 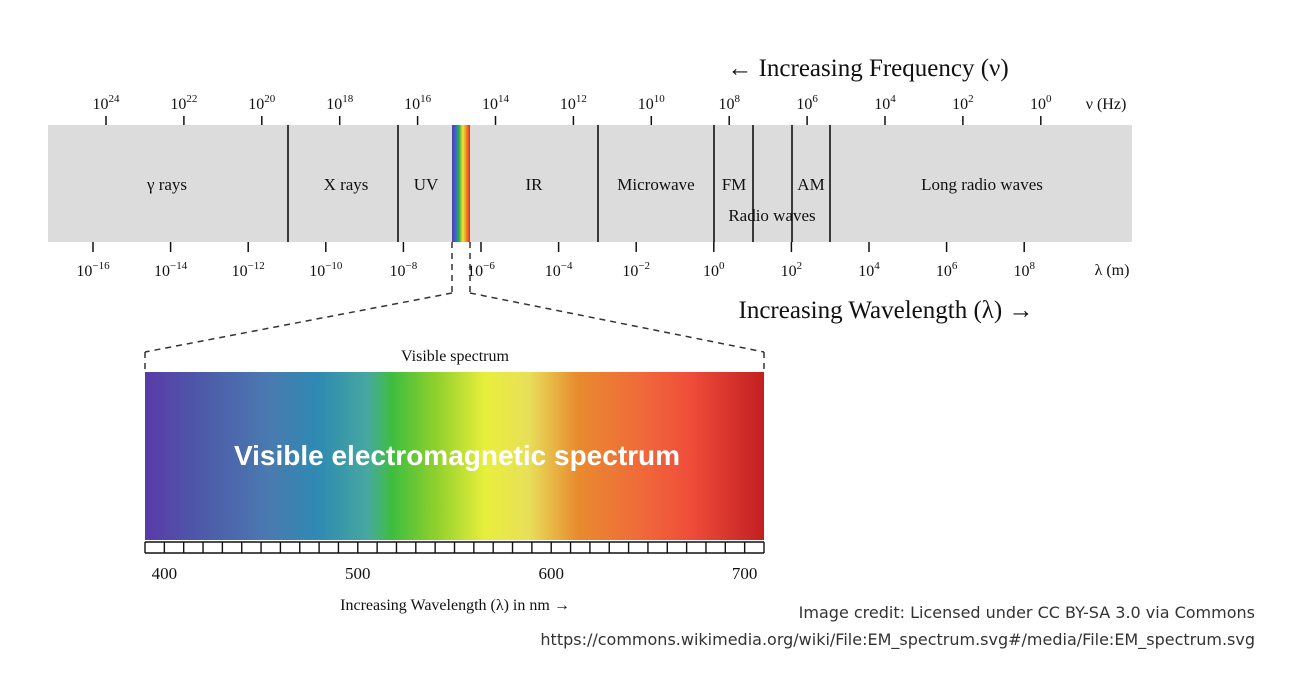 I want to click on wavelength-unit-label: λ (m), so click(x=1112, y=270).